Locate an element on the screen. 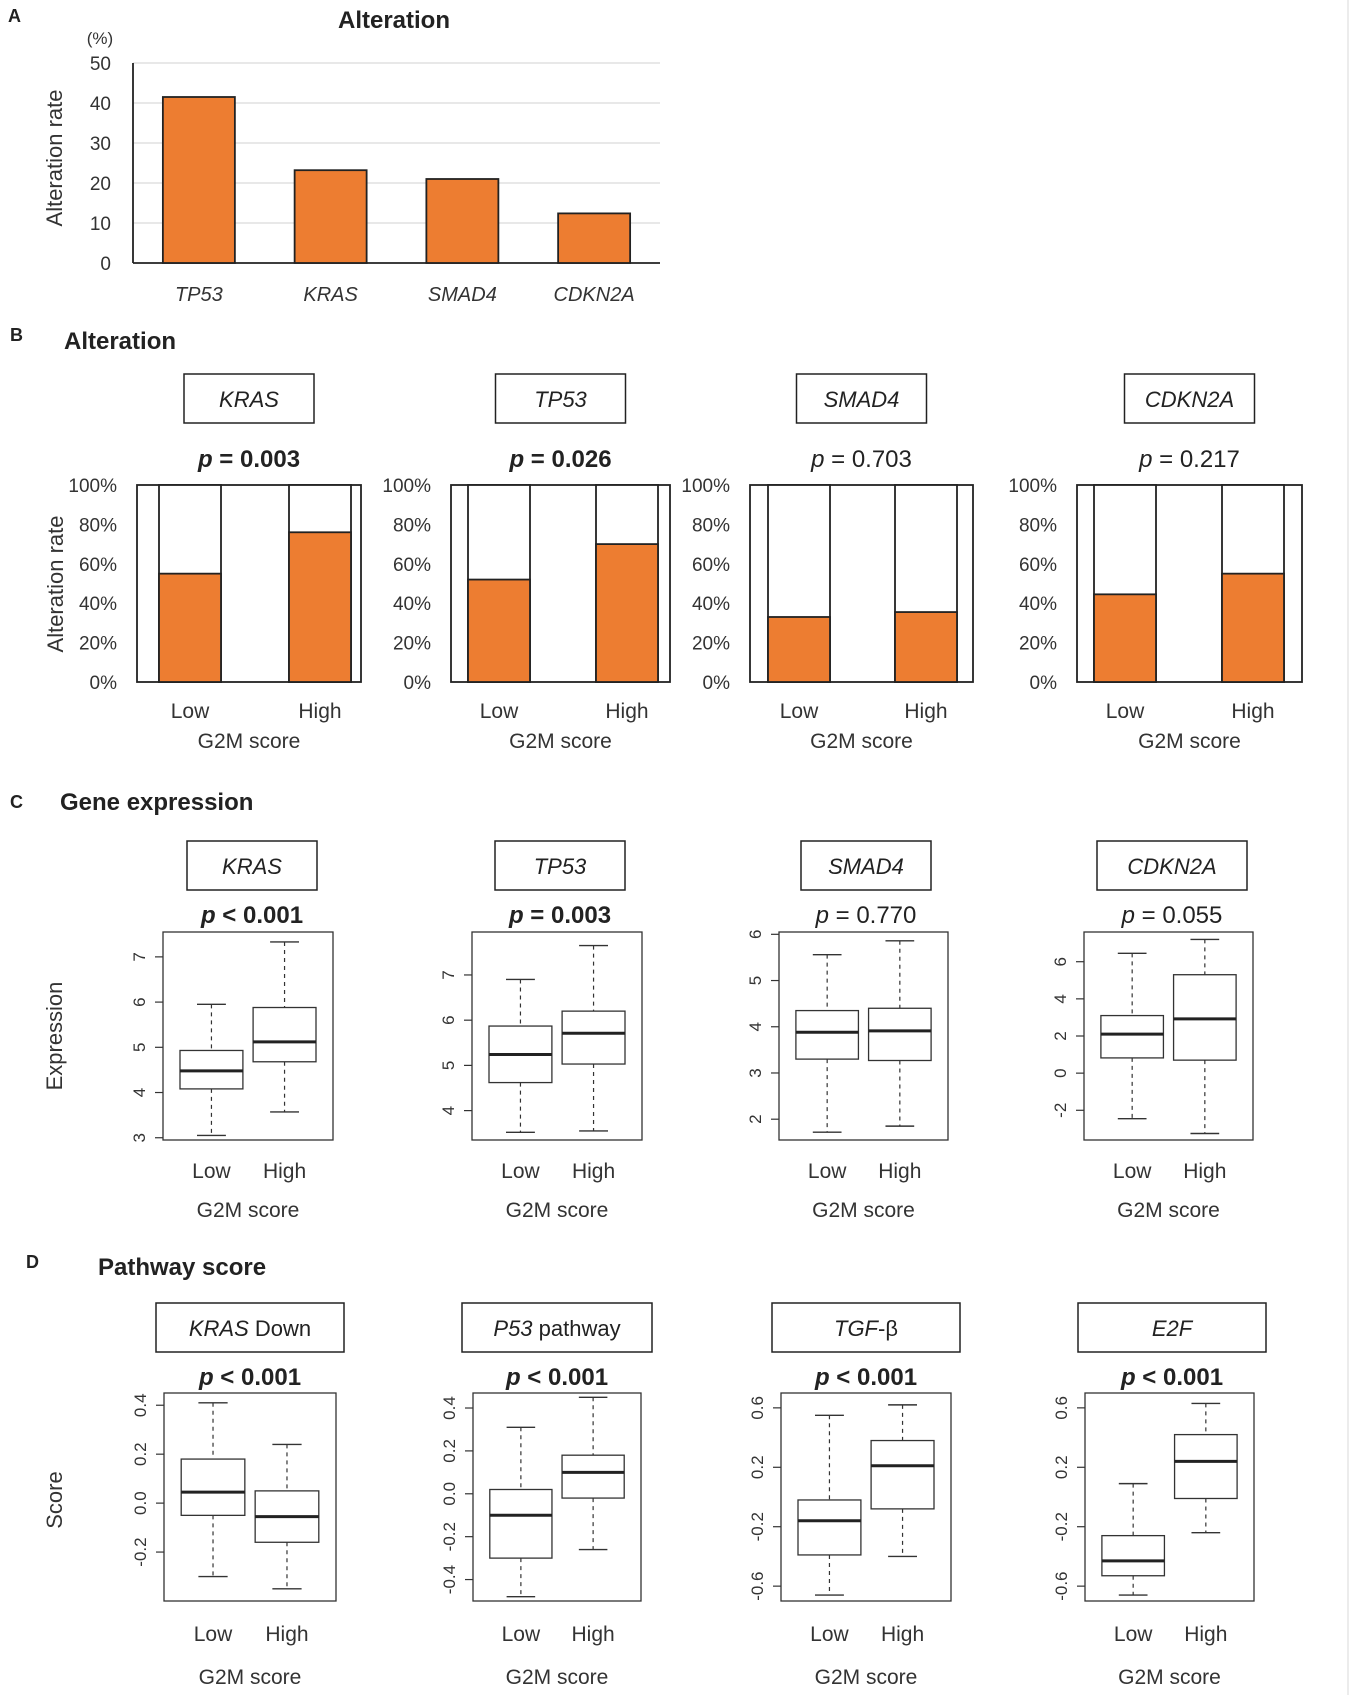 The image size is (1359, 1695). panel-b-kras-gene-label: KRAS is located at coordinates (249, 399).